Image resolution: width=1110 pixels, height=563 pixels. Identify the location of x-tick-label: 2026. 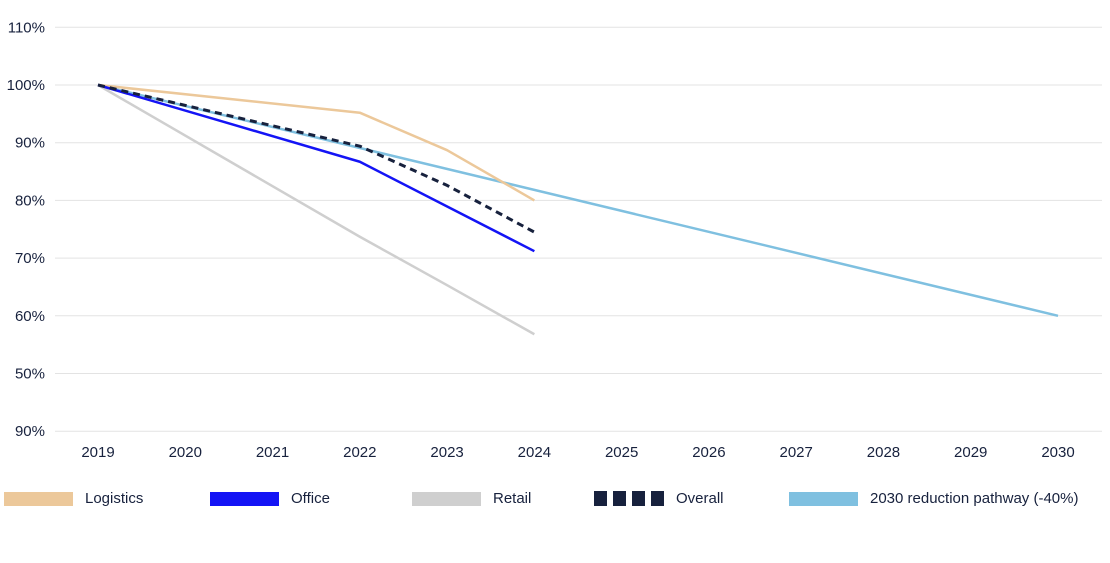
(708, 452).